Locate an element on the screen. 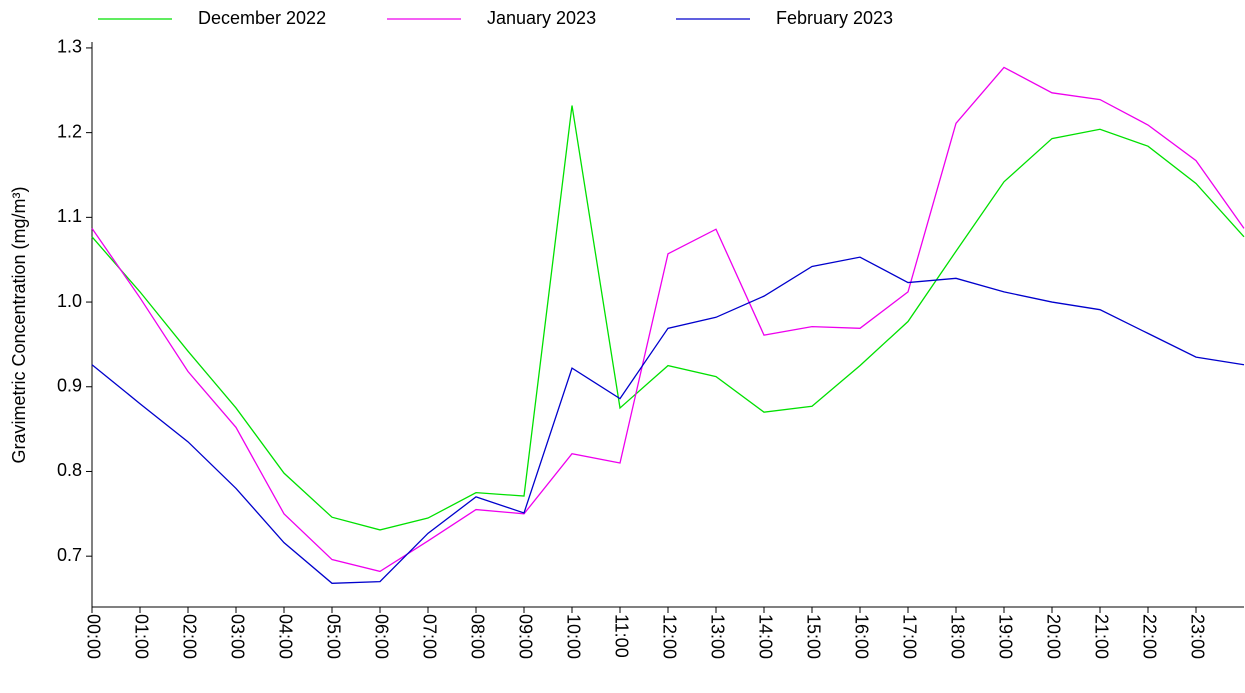 This screenshot has width=1245, height=693. y-tick-label: 0.9 is located at coordinates (69, 386).